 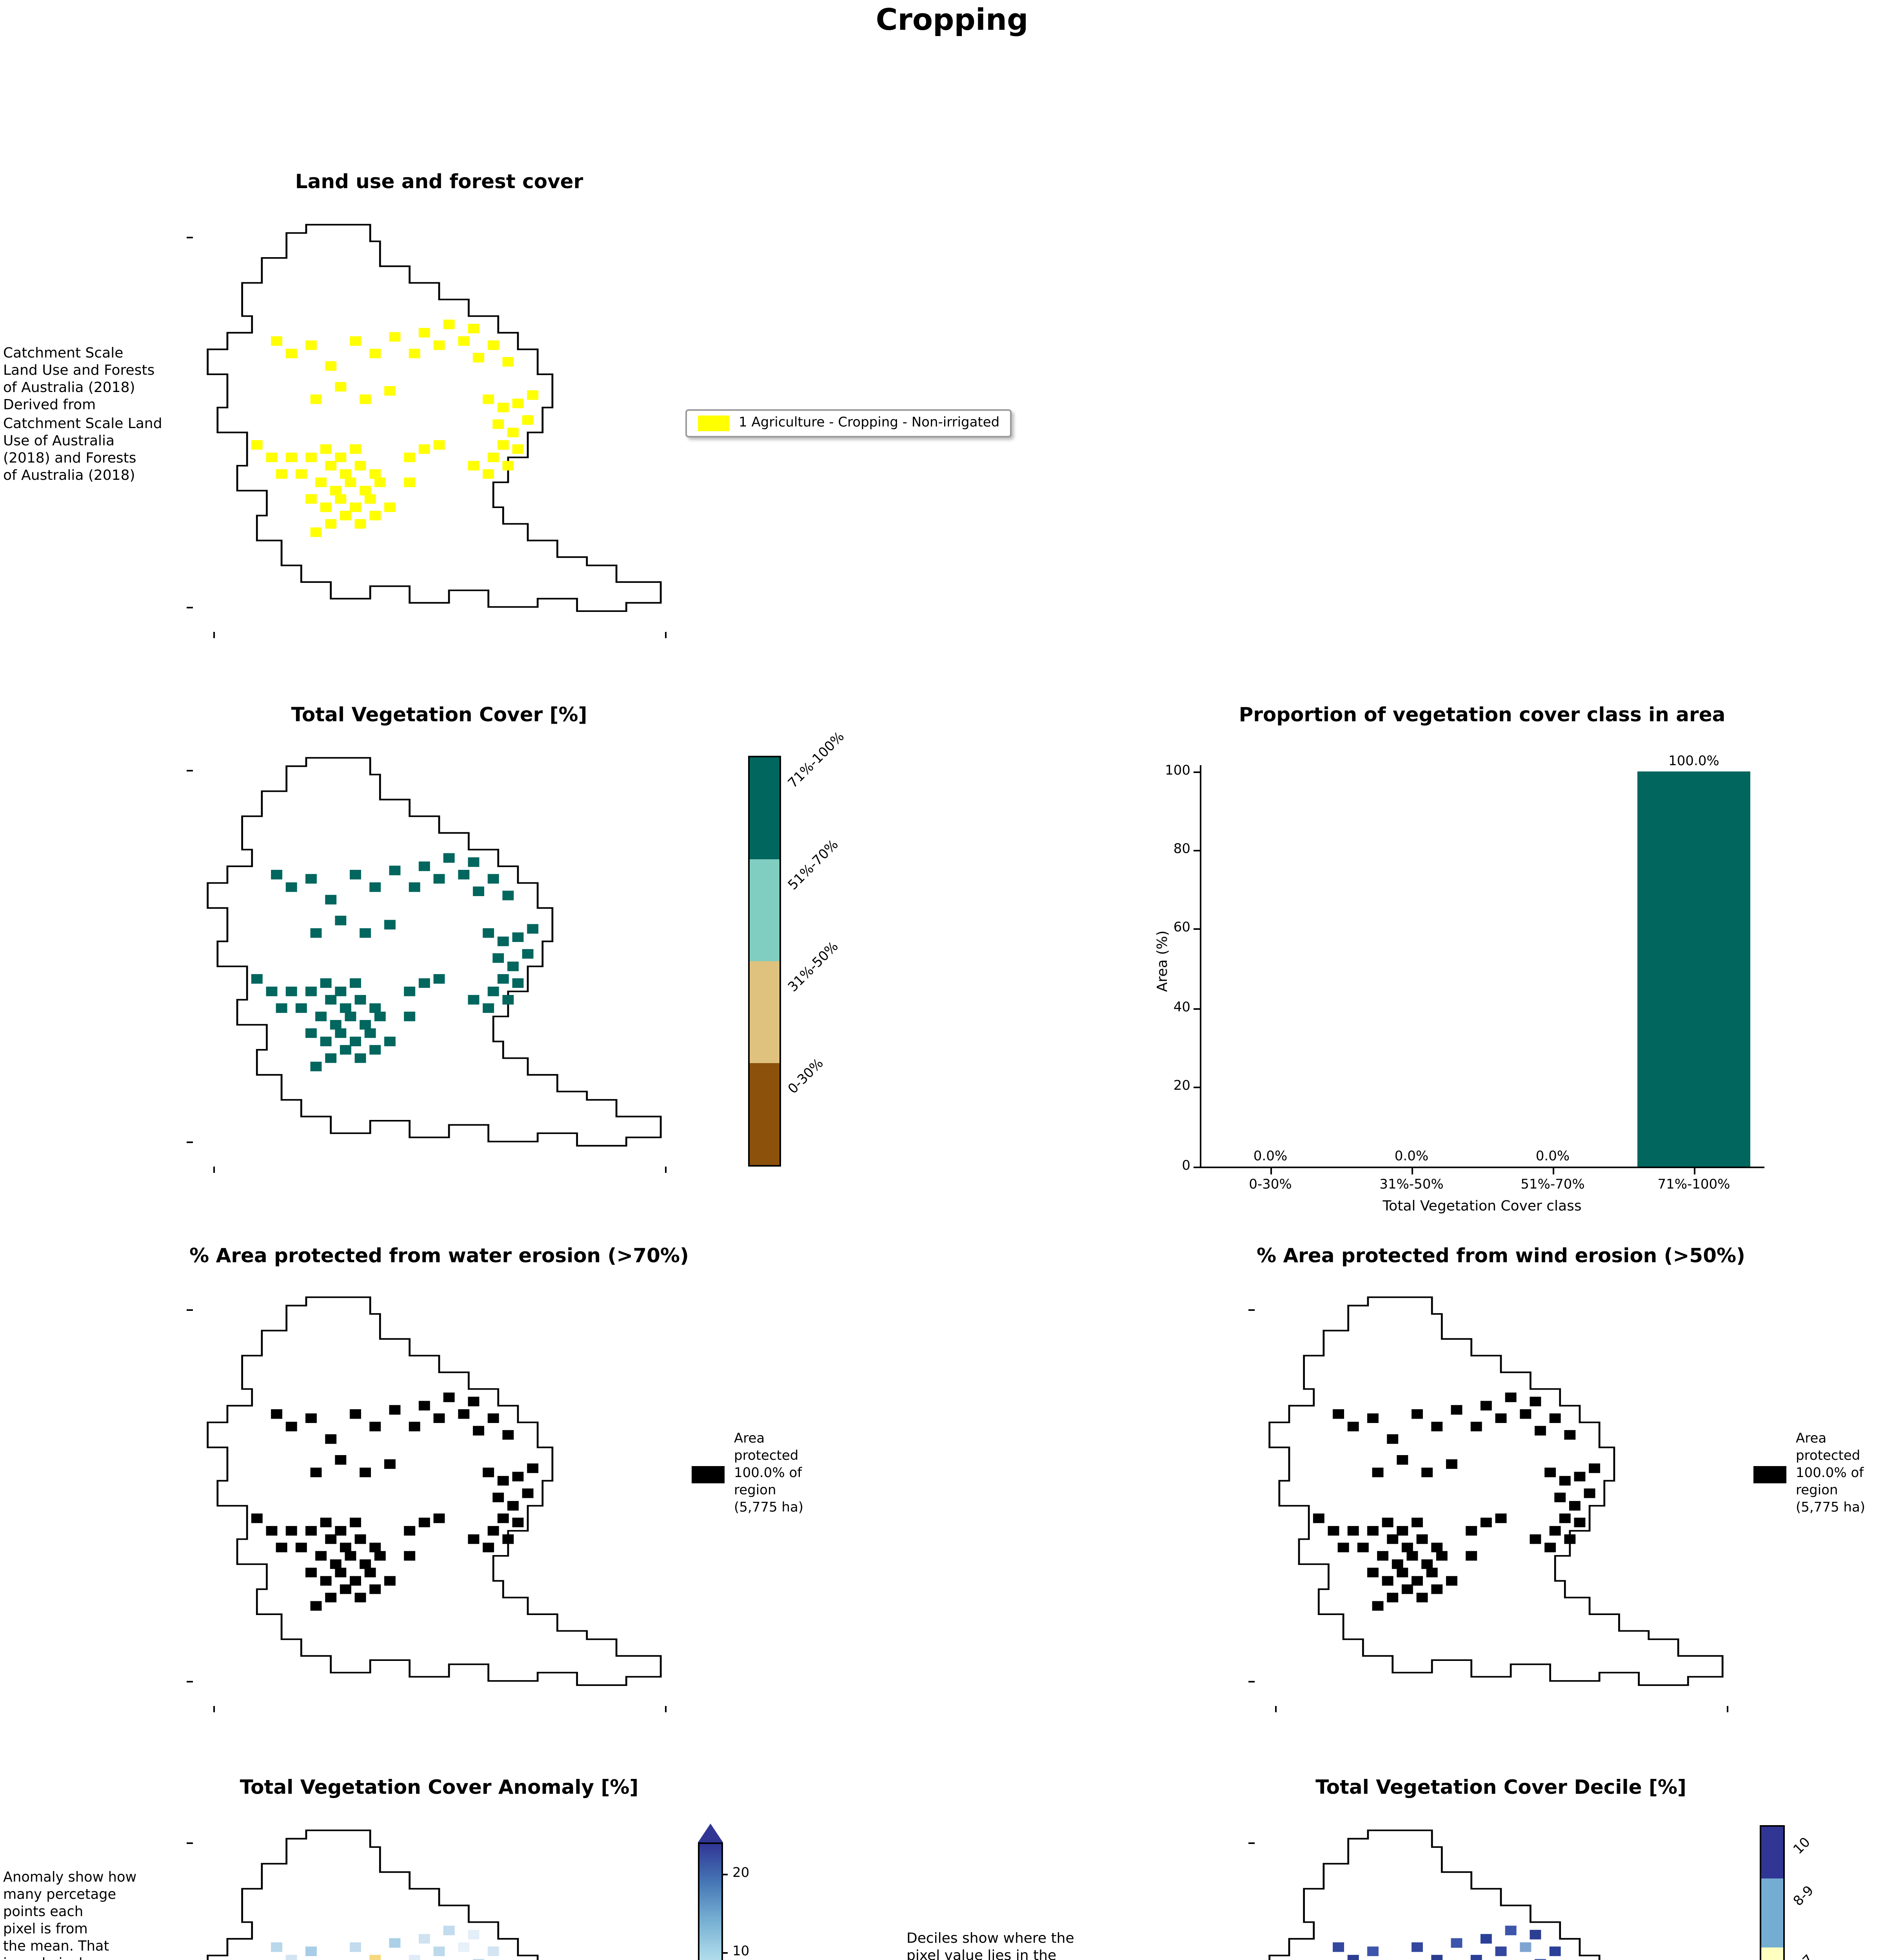 What do you see at coordinates (434, 418) in the screenshot?
I see `catchment-boundary` at bounding box center [434, 418].